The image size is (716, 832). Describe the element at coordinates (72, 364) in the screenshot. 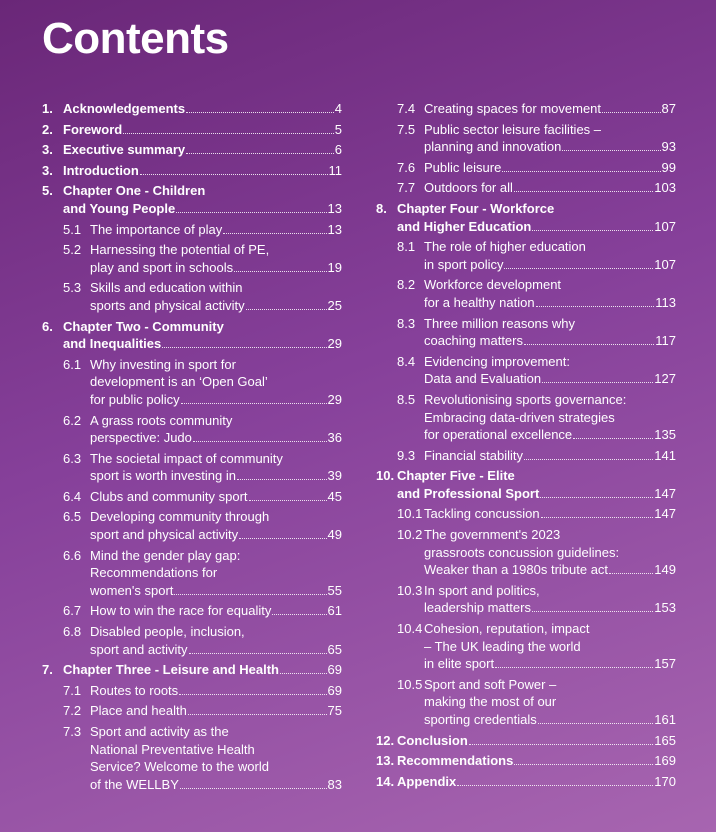

I see `entry-number: 6.1` at that location.